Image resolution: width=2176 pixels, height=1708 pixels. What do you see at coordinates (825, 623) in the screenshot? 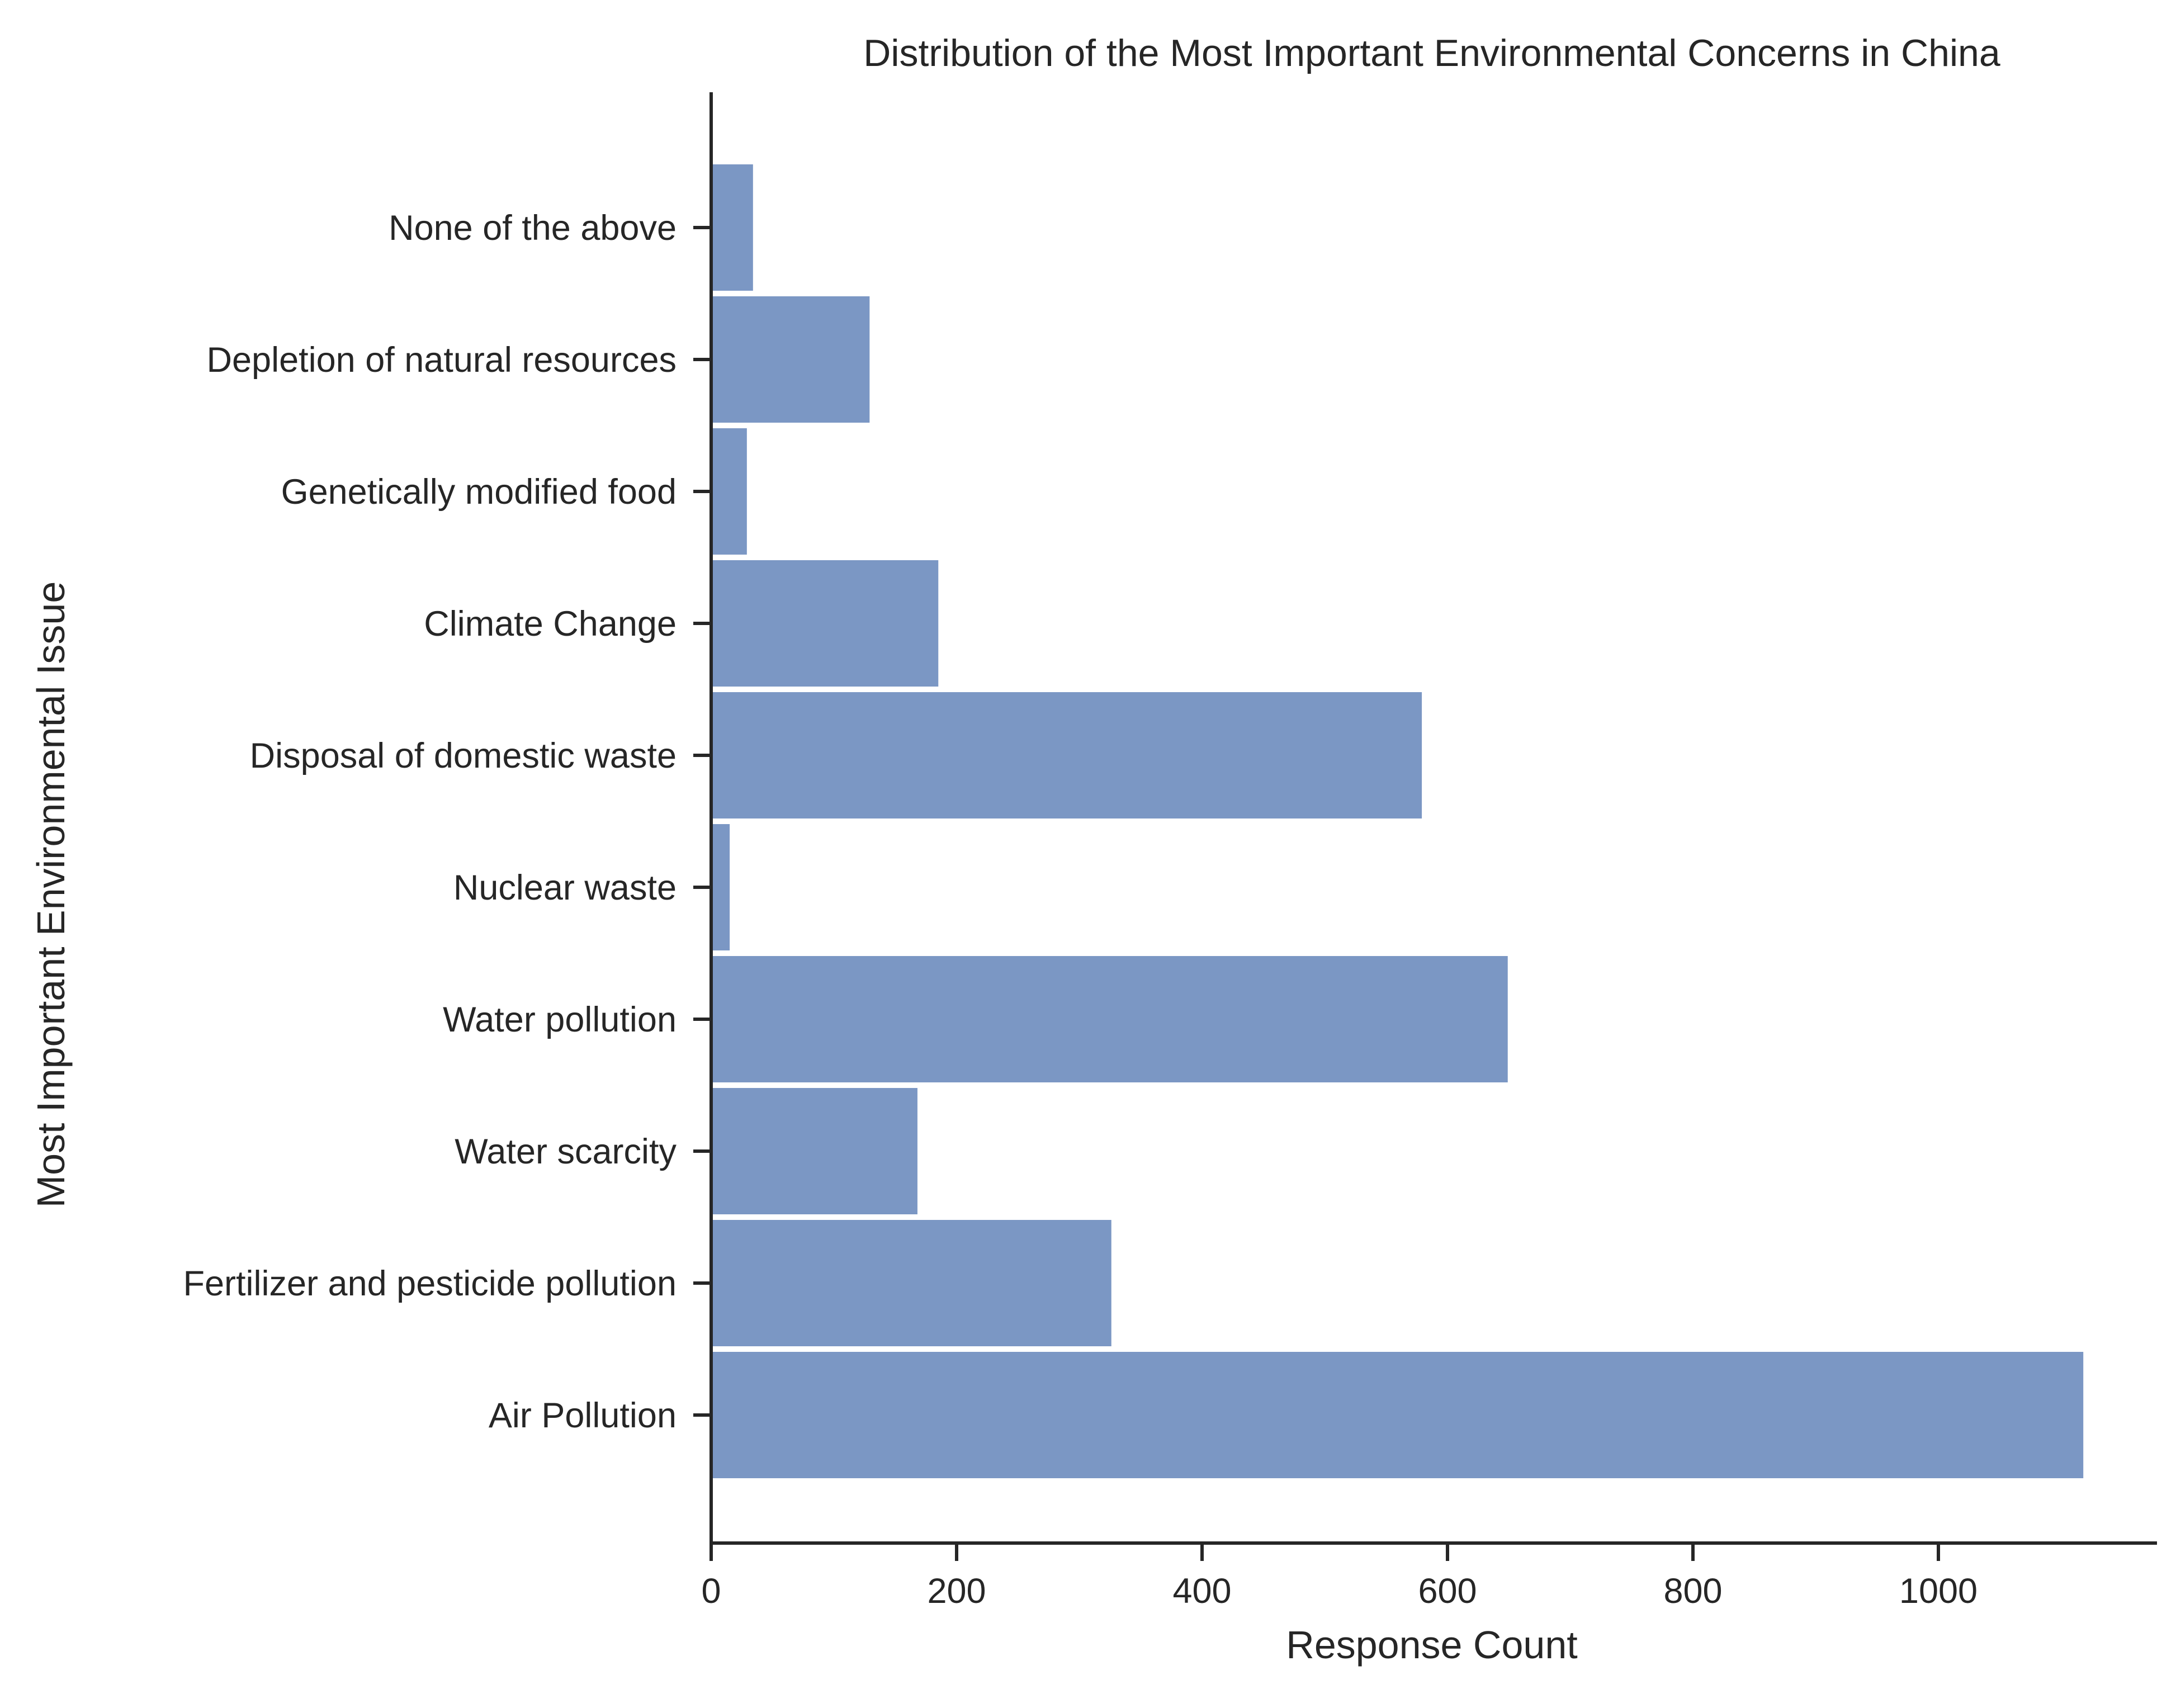
I see `bar-climate-change` at bounding box center [825, 623].